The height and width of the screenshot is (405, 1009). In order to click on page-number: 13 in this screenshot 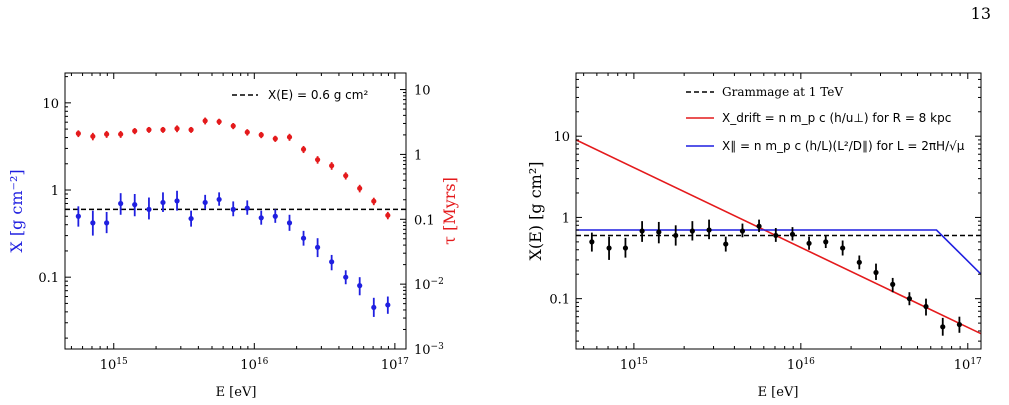, I will do `click(980, 13)`.